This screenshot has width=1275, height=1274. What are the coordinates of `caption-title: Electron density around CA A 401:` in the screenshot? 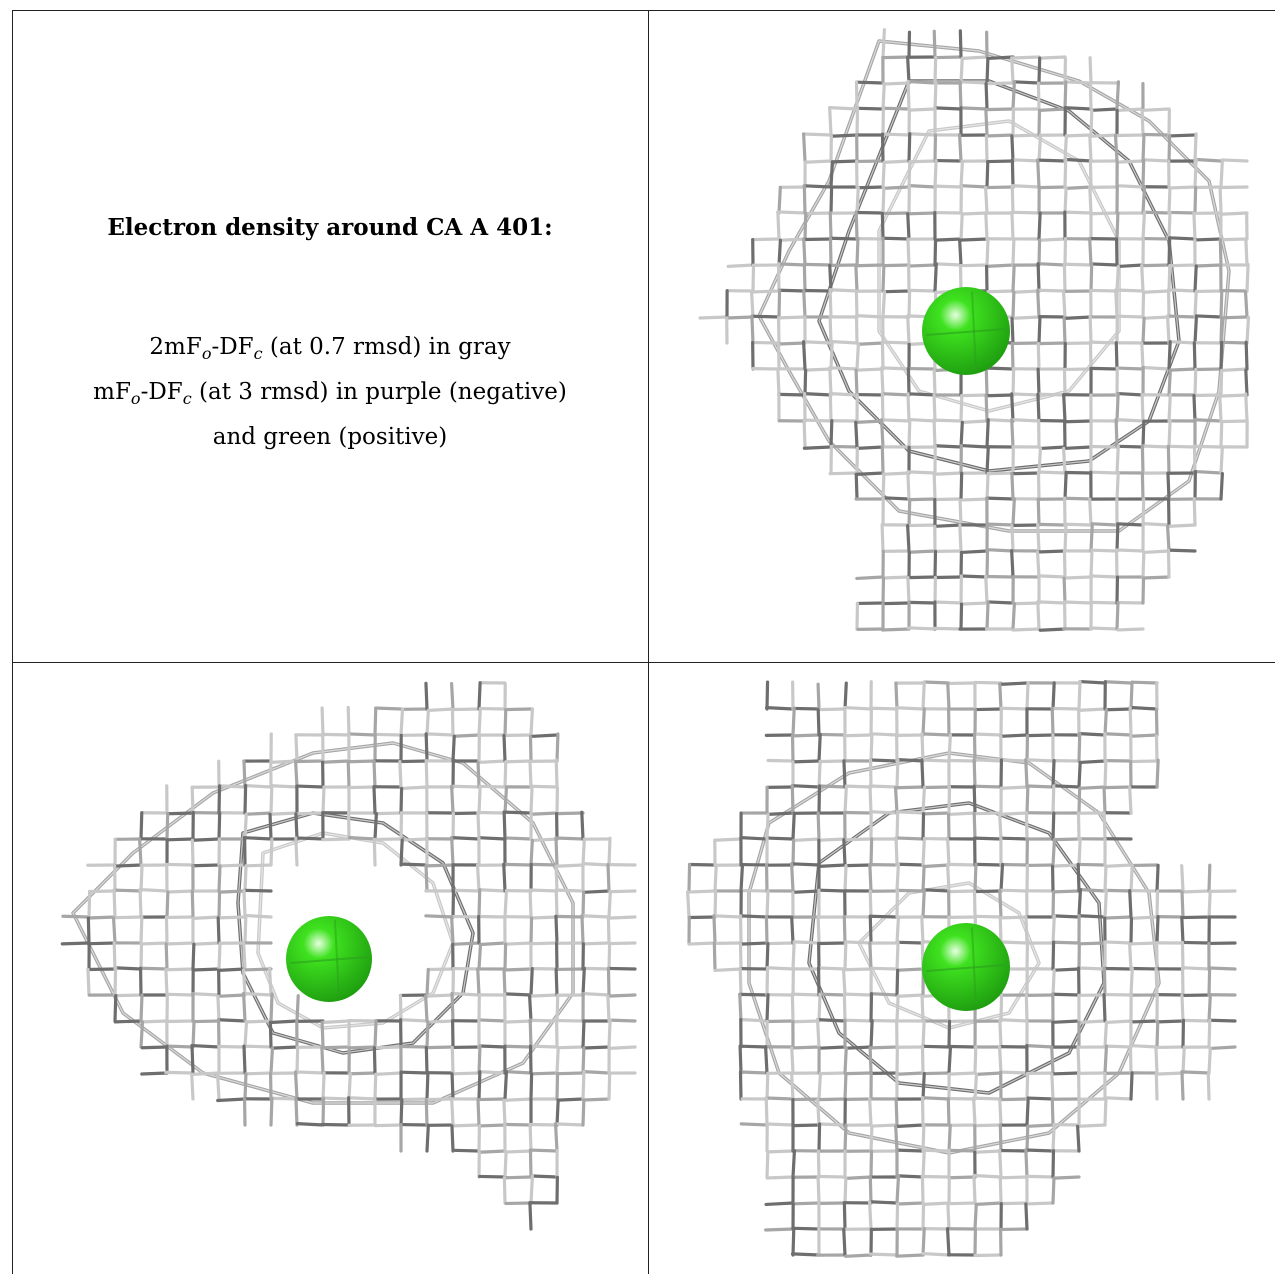 It's located at (330, 227).